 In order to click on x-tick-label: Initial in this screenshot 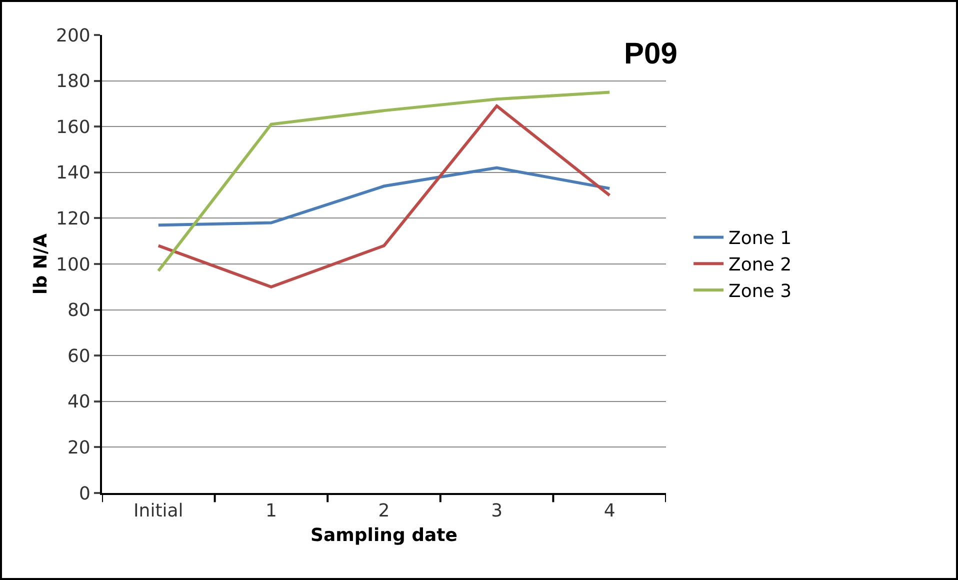, I will do `click(158, 511)`.